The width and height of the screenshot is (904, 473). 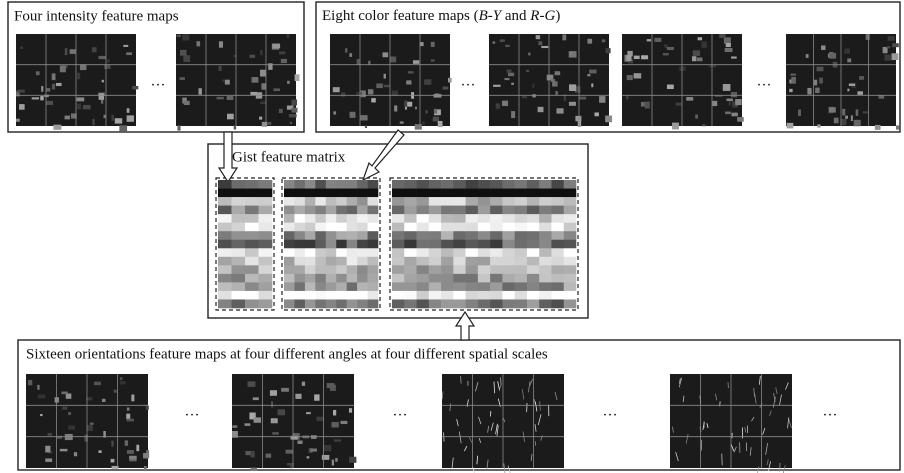 I want to click on thumbnail, so click(x=551, y=80).